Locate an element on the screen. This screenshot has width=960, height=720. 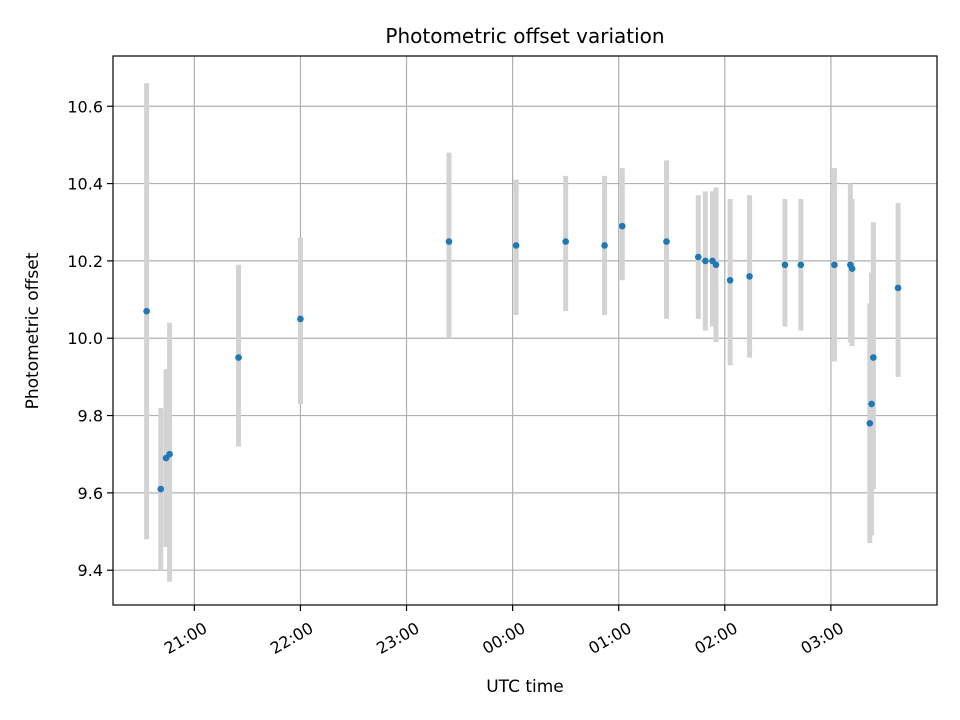
y-tick-label: 10.6 is located at coordinates (85, 106).